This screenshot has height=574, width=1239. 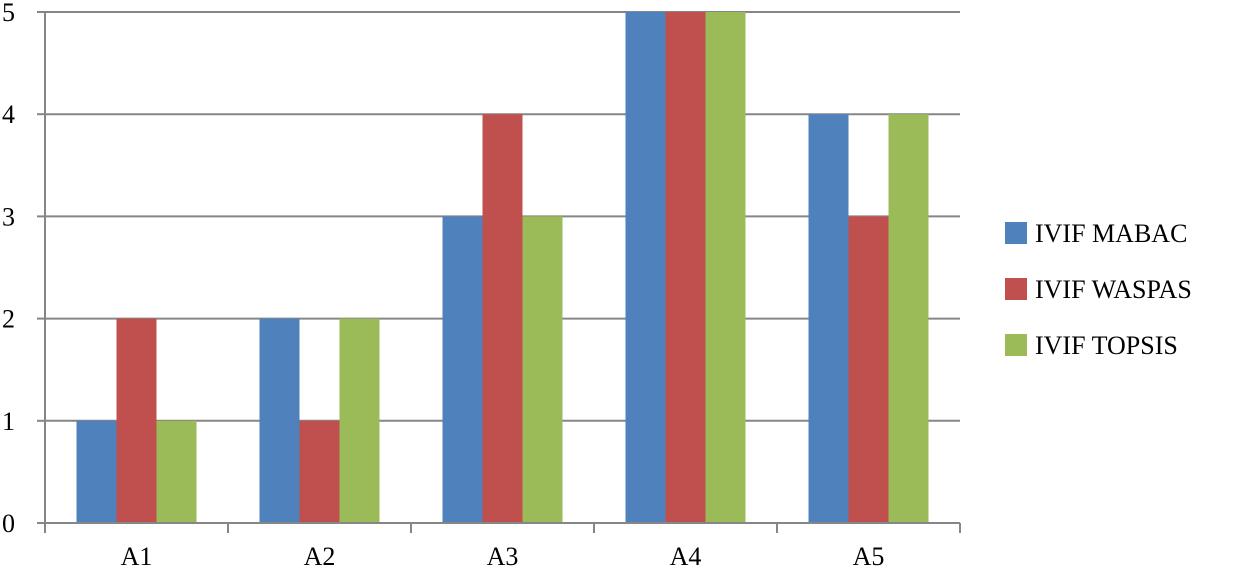 What do you see at coordinates (8, 216) in the screenshot?
I see `y-tick-label: 3` at bounding box center [8, 216].